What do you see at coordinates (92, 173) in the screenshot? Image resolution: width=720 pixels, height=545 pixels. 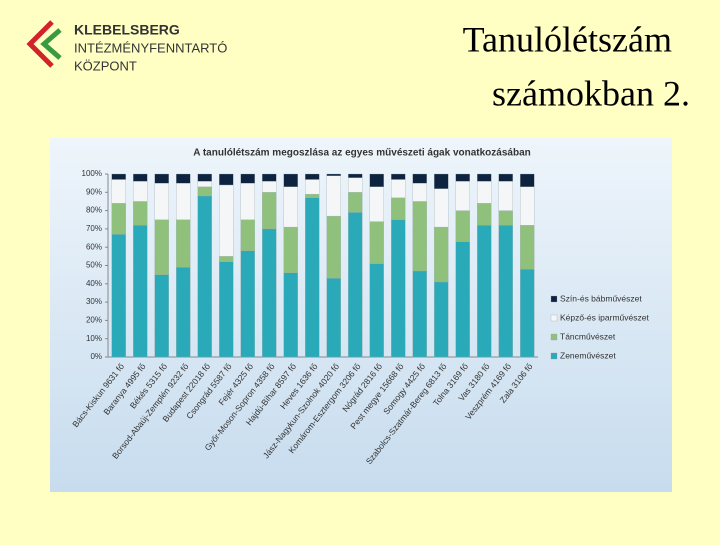 I see `y-tick-label: 100%` at bounding box center [92, 173].